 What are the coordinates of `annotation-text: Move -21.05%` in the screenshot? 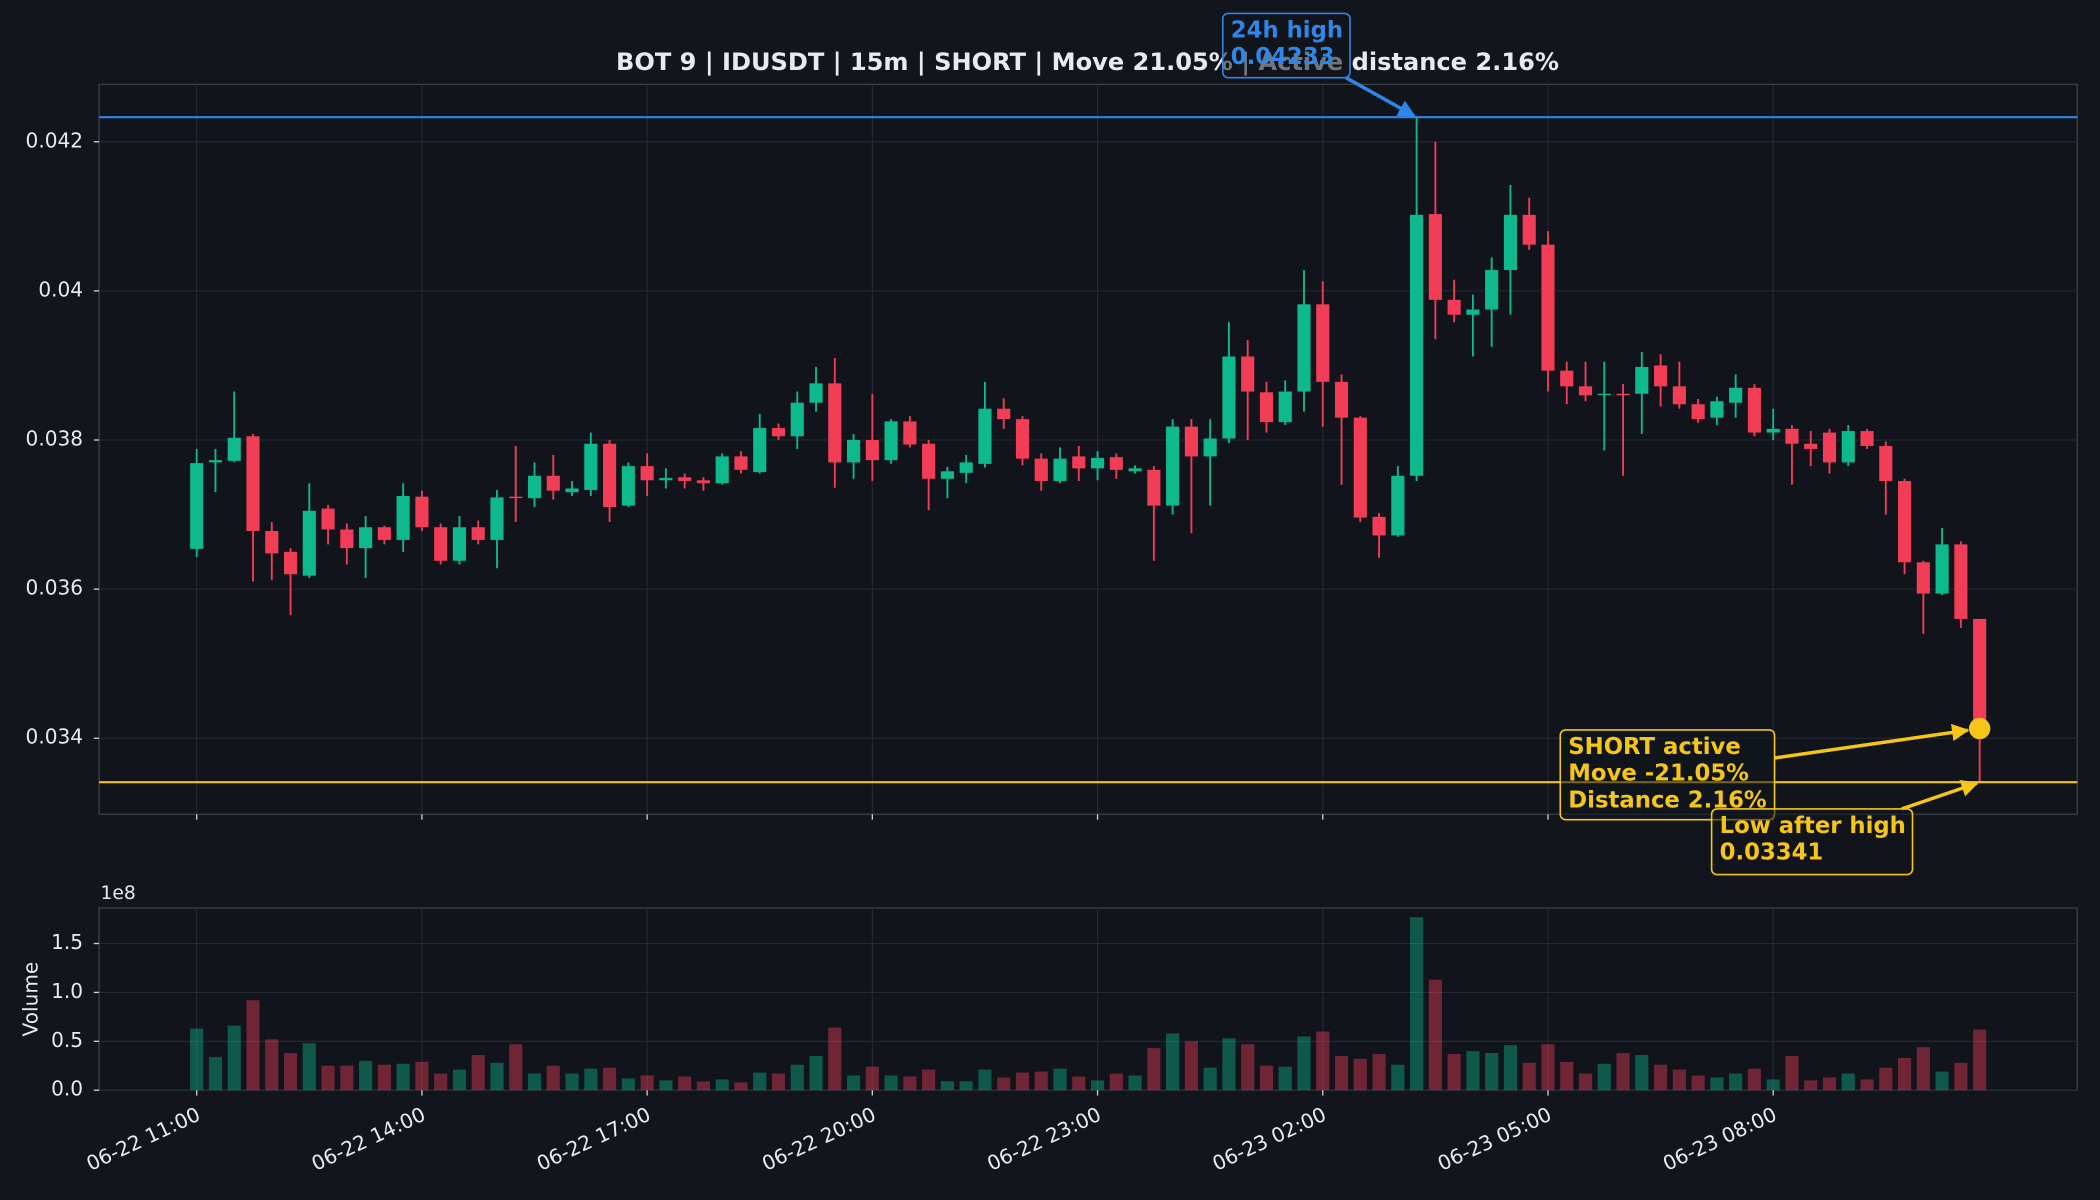 It's located at (1658, 774).